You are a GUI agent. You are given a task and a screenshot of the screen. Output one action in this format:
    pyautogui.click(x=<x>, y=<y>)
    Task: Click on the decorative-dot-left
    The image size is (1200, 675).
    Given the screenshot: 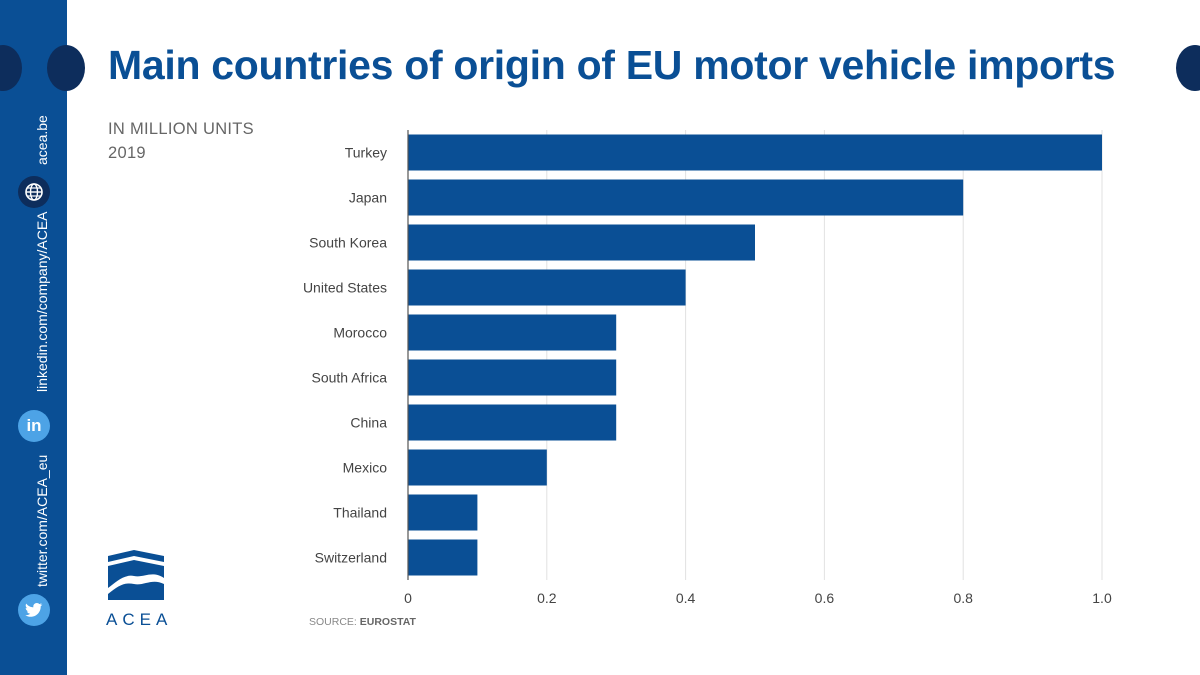 What is the action you would take?
    pyautogui.click(x=11, y=68)
    